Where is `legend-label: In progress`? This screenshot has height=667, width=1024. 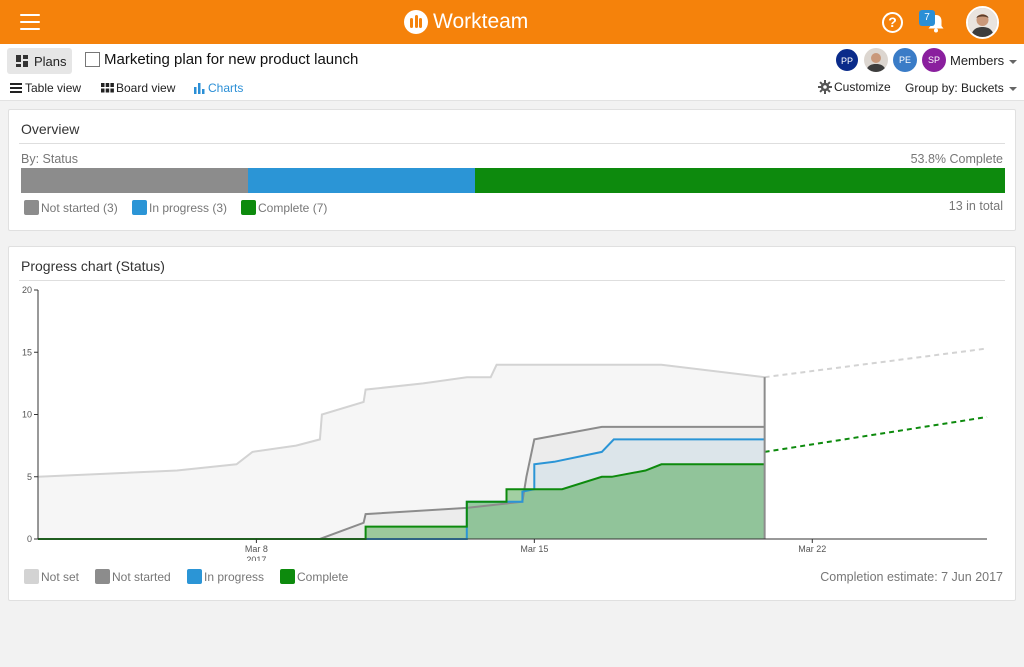 legend-label: In progress is located at coordinates (234, 576).